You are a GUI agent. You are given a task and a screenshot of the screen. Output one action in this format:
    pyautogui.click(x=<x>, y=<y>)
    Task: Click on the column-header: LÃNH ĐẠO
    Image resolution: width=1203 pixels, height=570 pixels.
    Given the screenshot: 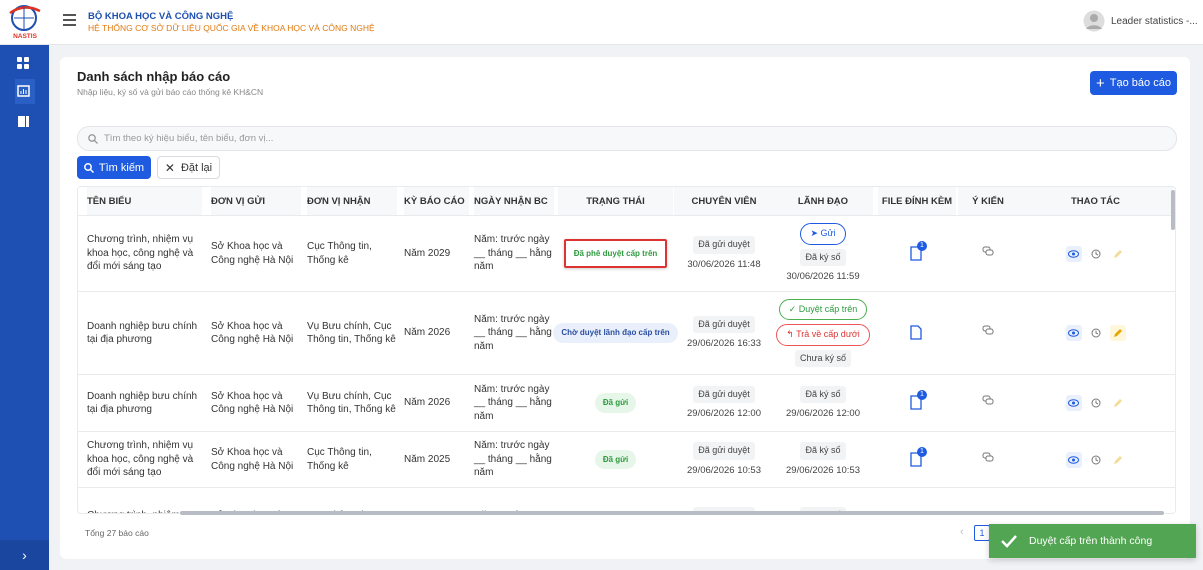 What is the action you would take?
    pyautogui.click(x=823, y=201)
    